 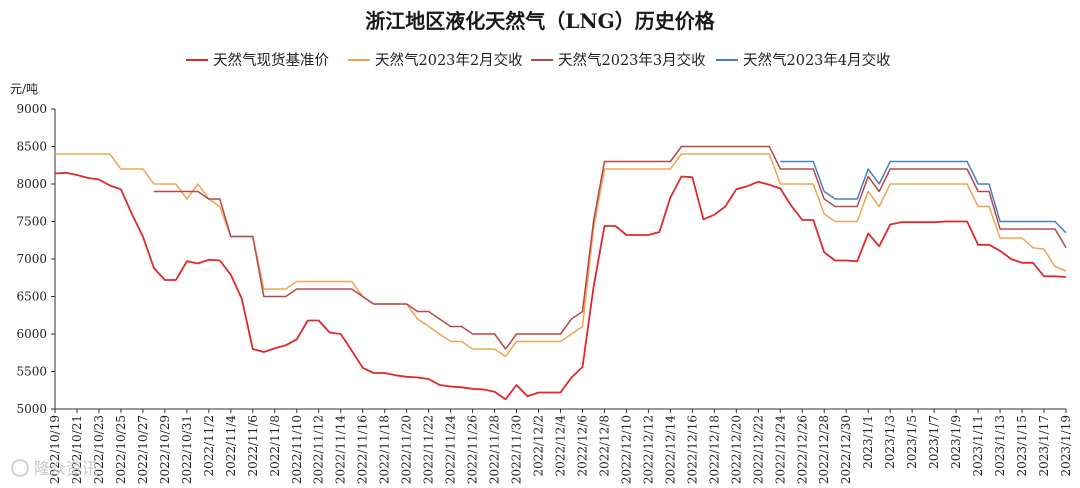 What do you see at coordinates (143, 449) in the screenshot?
I see `x-tick-label: 2022/10/27` at bounding box center [143, 449].